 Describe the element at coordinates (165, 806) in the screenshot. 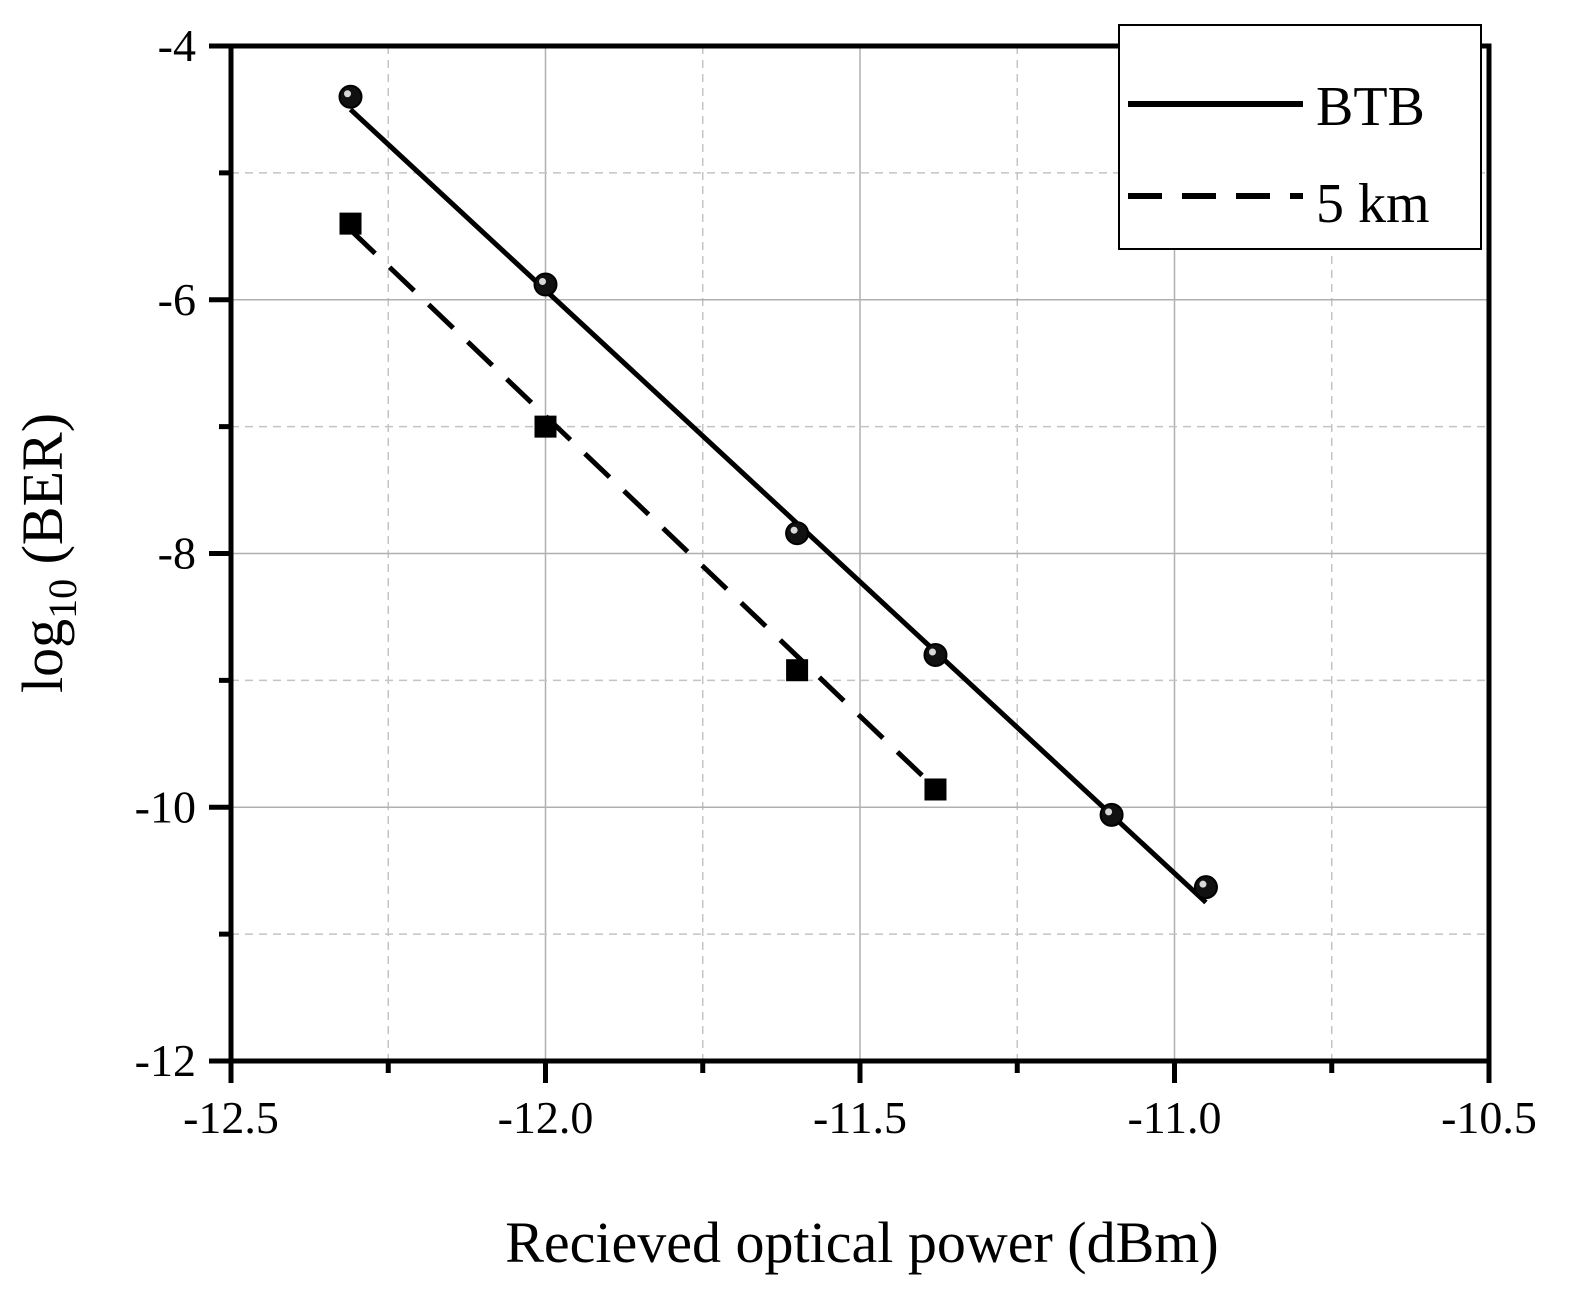

I see `y-tick-label: -10` at that location.